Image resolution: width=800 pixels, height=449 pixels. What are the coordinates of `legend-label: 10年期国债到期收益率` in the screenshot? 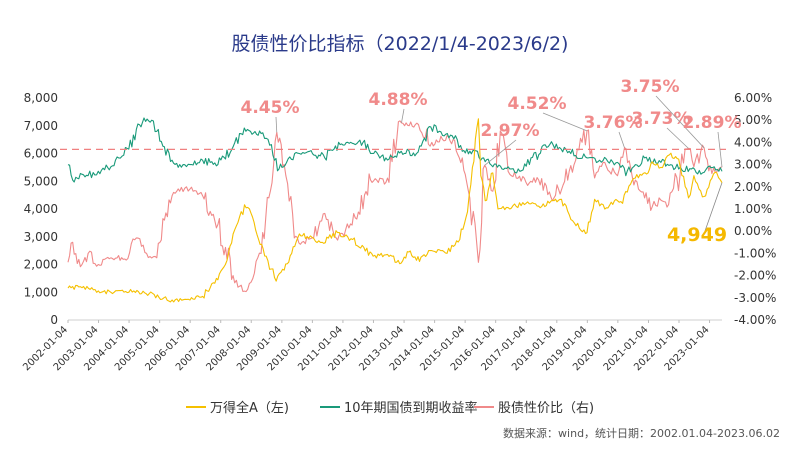 It's located at (411, 408).